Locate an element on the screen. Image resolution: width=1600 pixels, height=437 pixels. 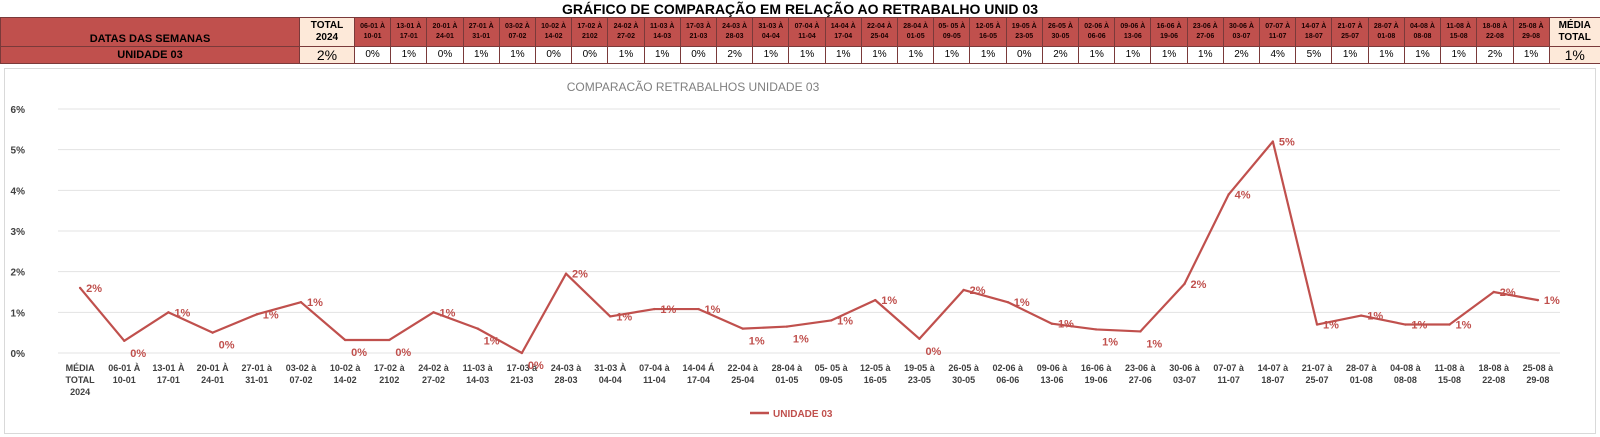
week-header: 23-06 À 27-06 is located at coordinates (1205, 32).